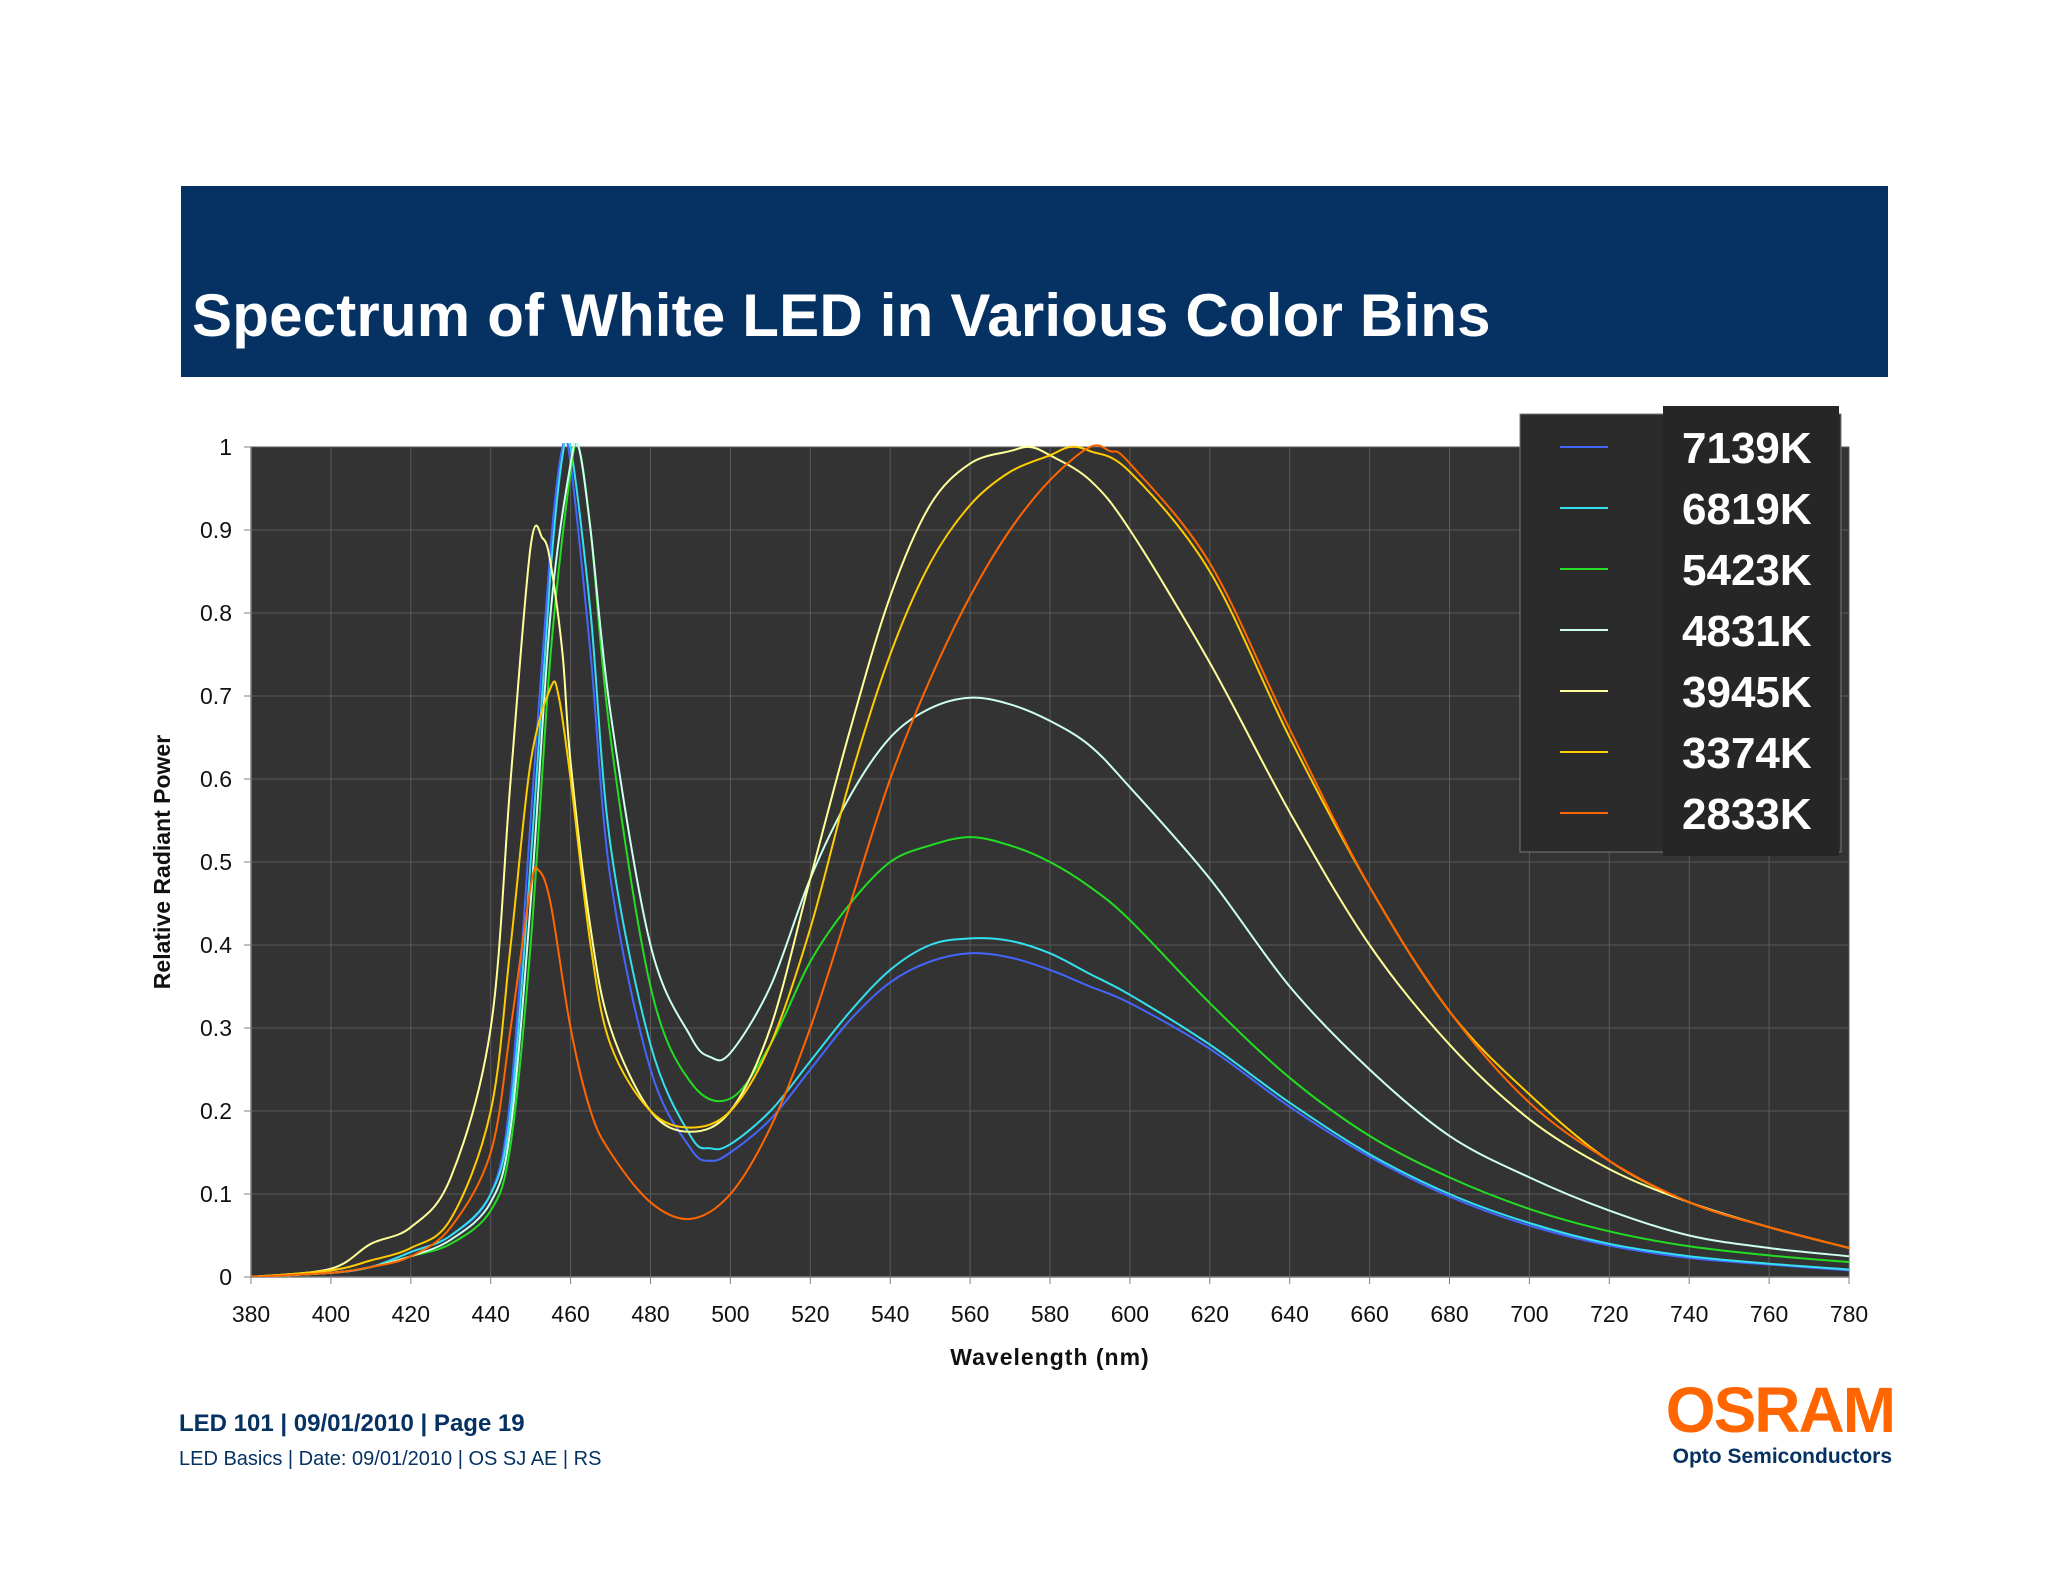 Image resolution: width=2048 pixels, height=1582 pixels. Describe the element at coordinates (890, 1314) in the screenshot. I see `x-tick-label: 540` at that location.